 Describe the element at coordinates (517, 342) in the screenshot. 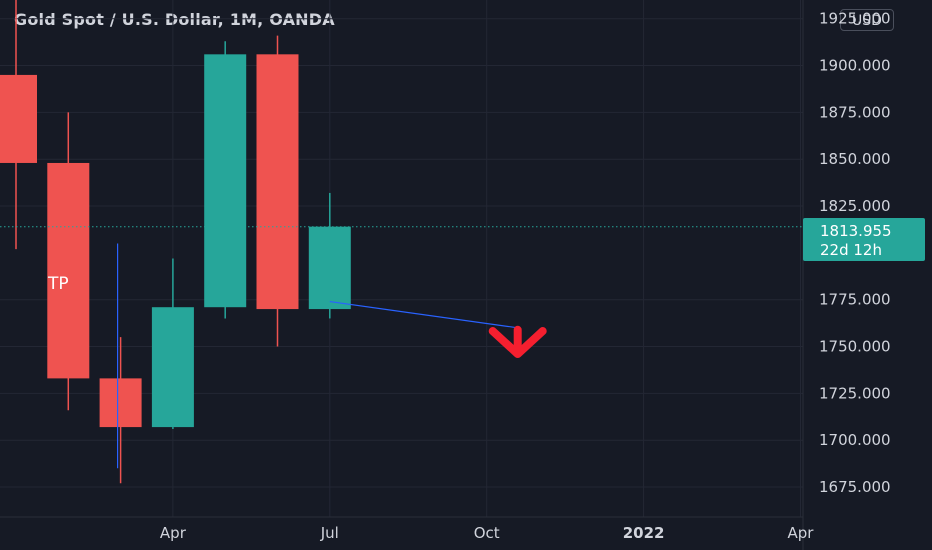

I see `down-arrow-icon` at that location.